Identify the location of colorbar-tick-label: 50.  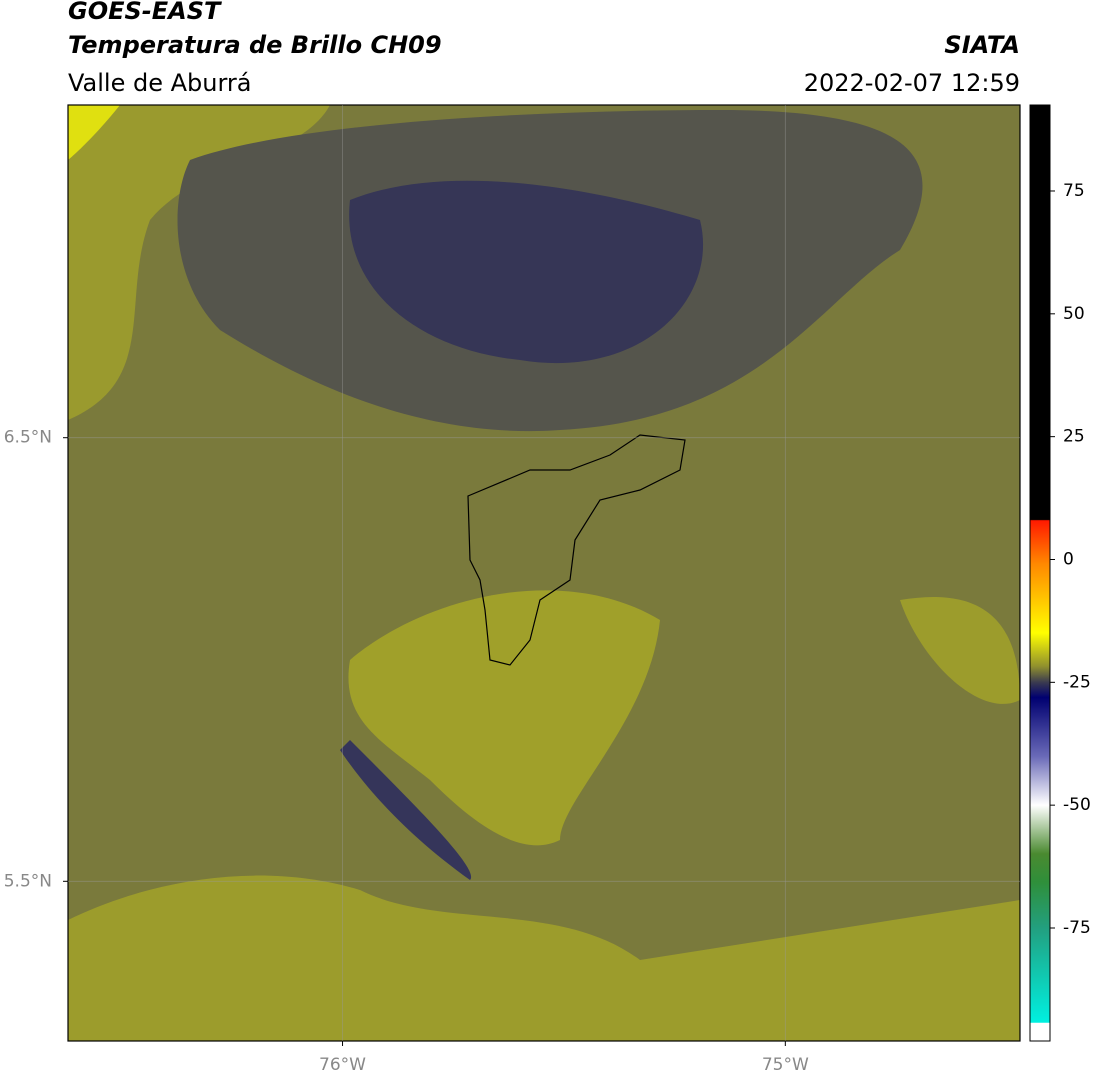
(1074, 314).